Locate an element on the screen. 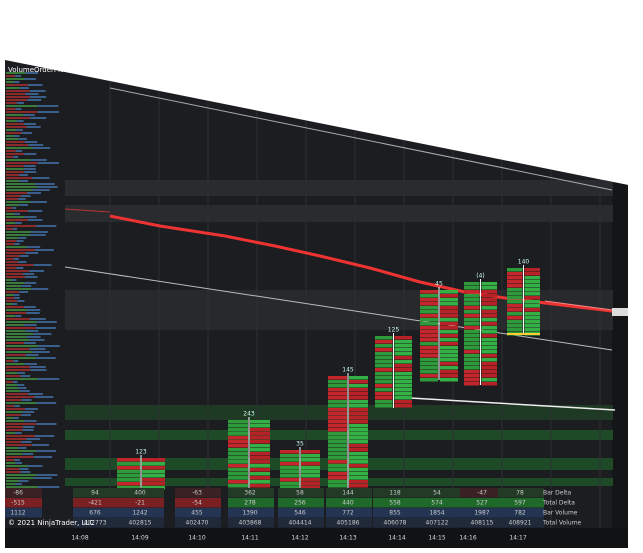 This screenshot has height=553, width=643. bar-label: 35 is located at coordinates (300, 444).